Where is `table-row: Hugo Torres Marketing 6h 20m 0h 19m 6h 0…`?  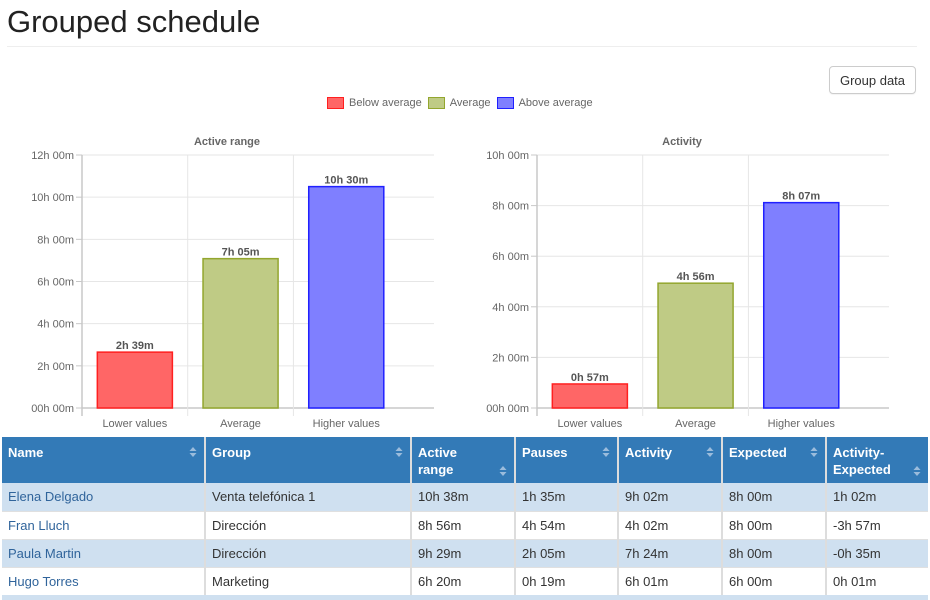
table-row: Hugo Torres Marketing 6h 20m 0h 19m 6h 0… is located at coordinates (465, 581).